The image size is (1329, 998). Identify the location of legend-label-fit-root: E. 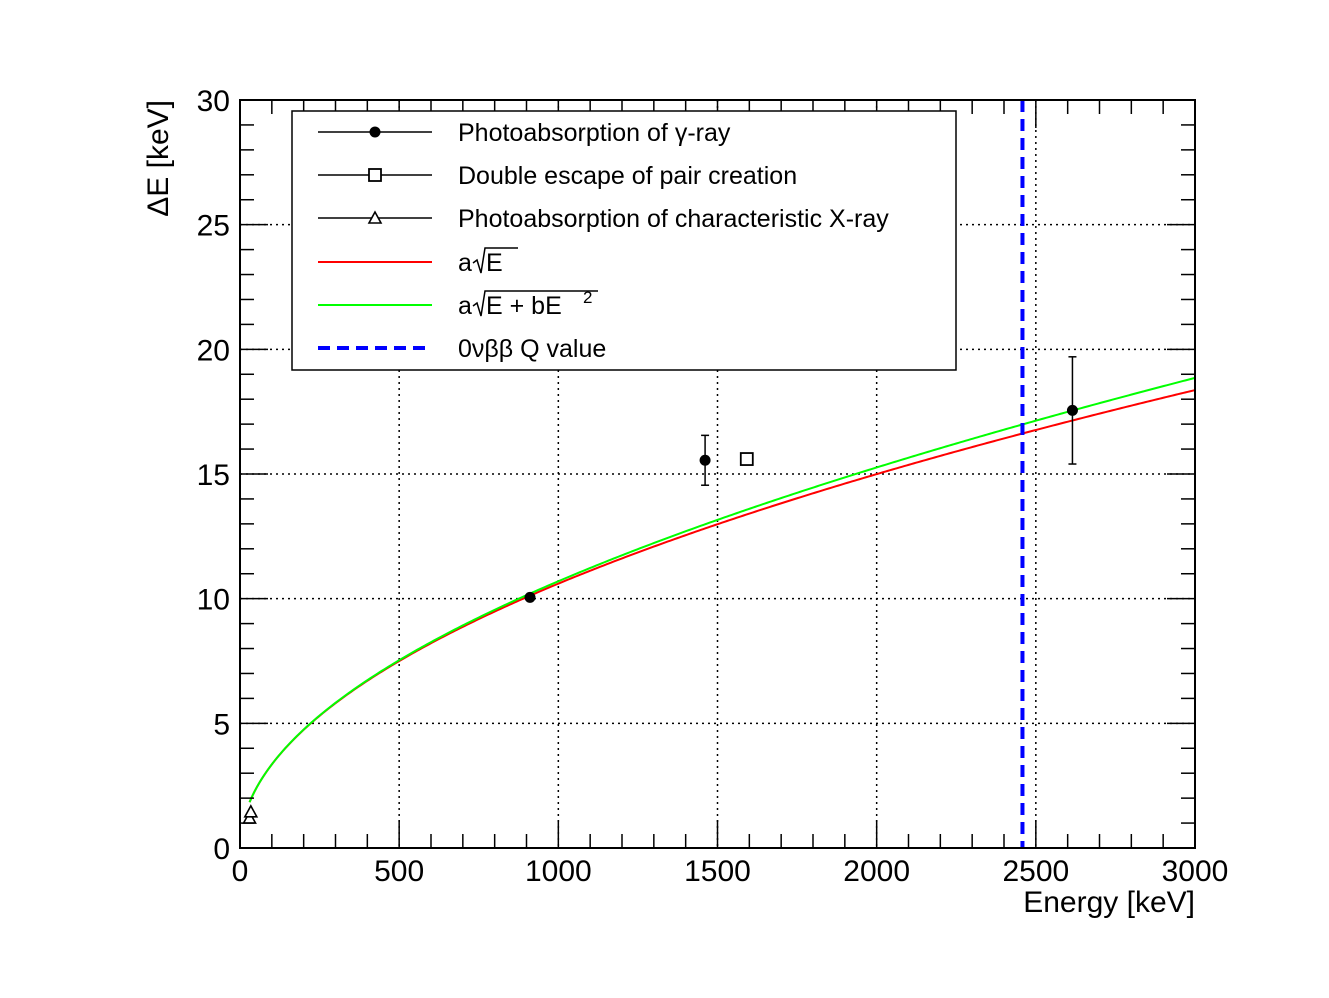
(494, 263).